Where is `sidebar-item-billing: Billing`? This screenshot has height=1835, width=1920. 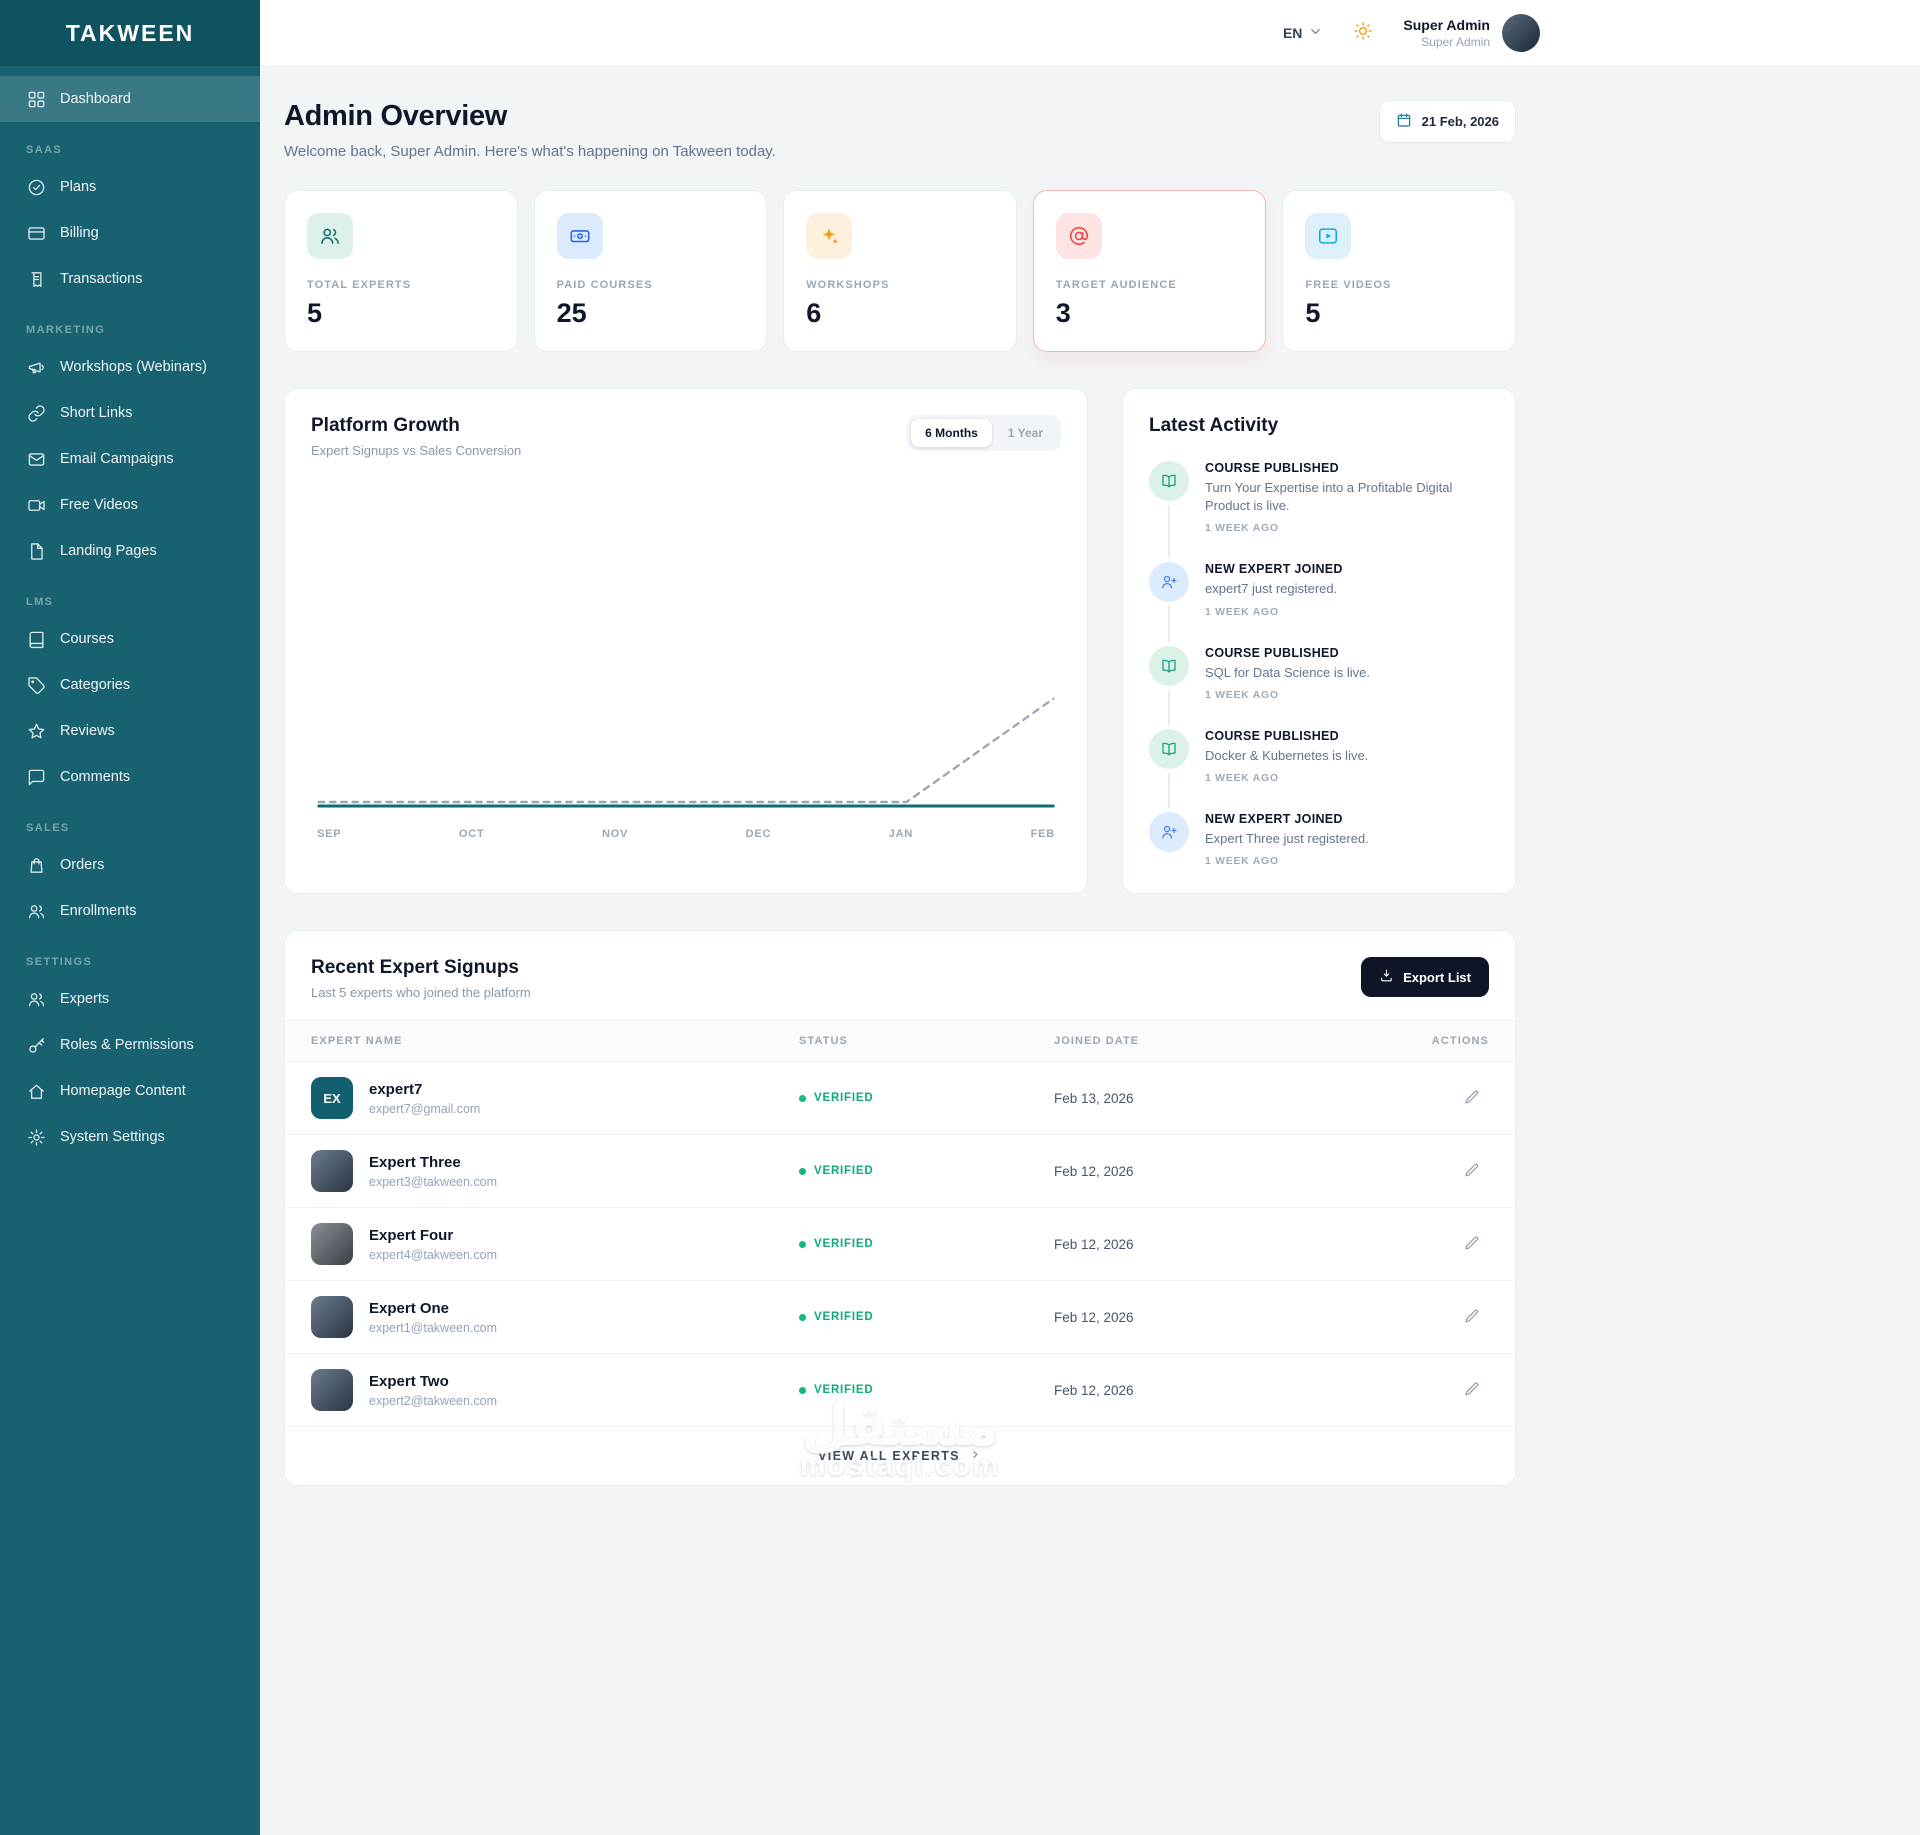
sidebar-item-billing: Billing is located at coordinates (130, 233).